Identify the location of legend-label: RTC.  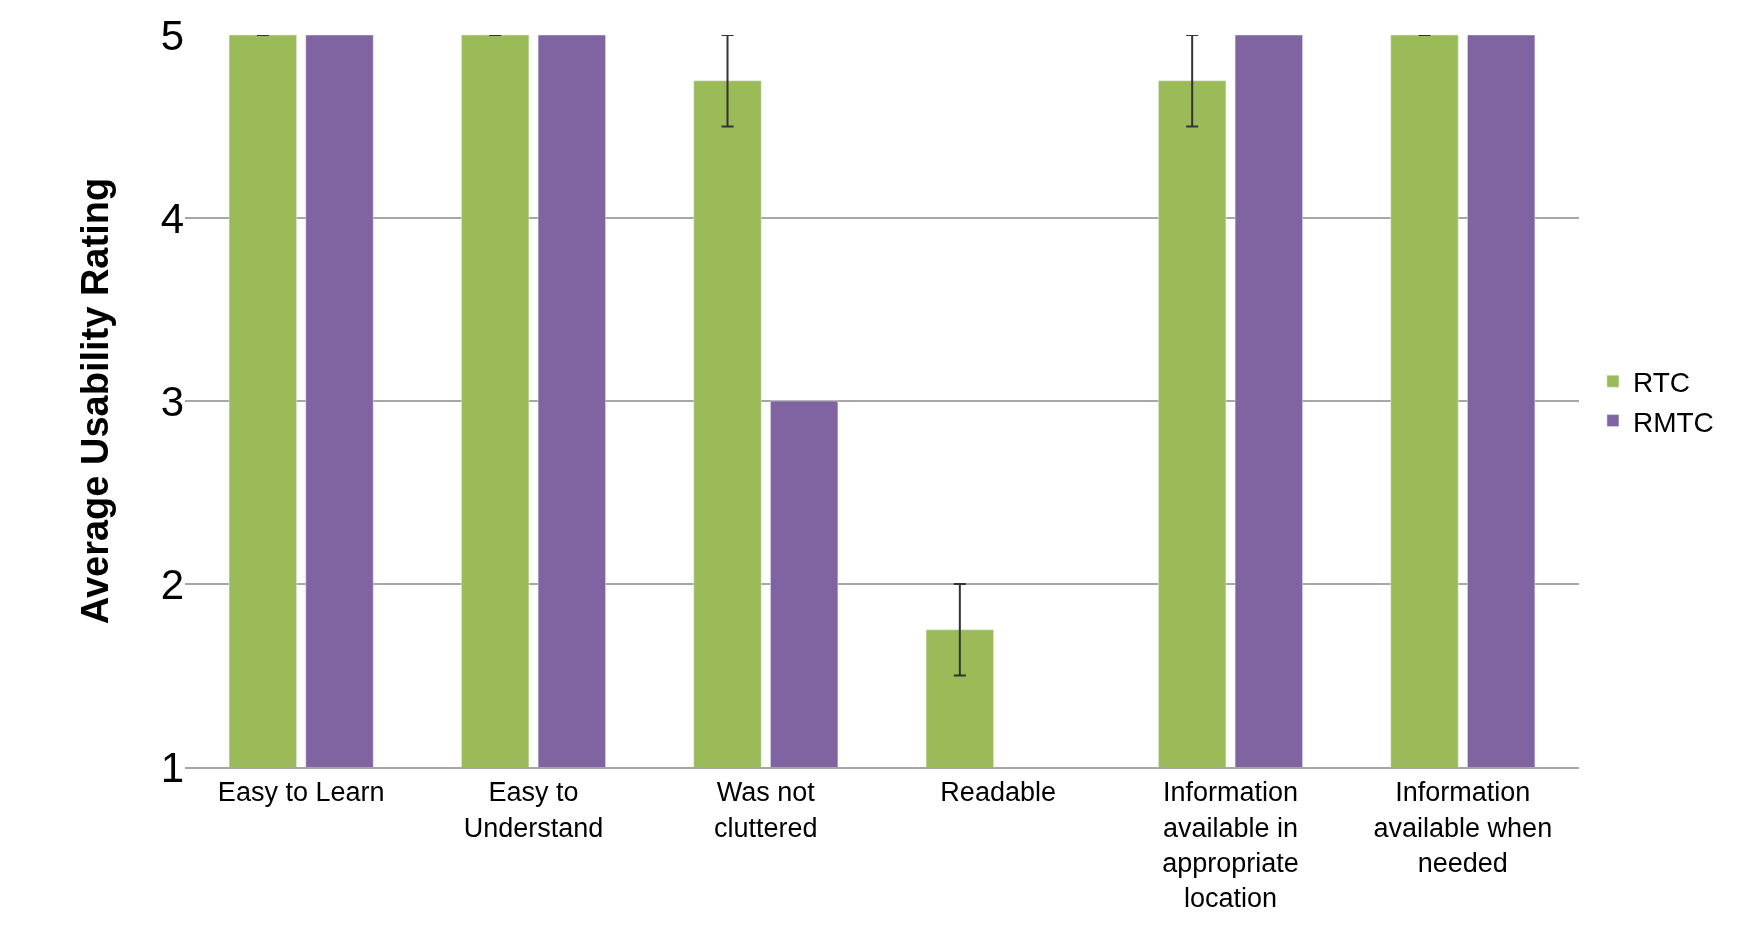
(1661, 383).